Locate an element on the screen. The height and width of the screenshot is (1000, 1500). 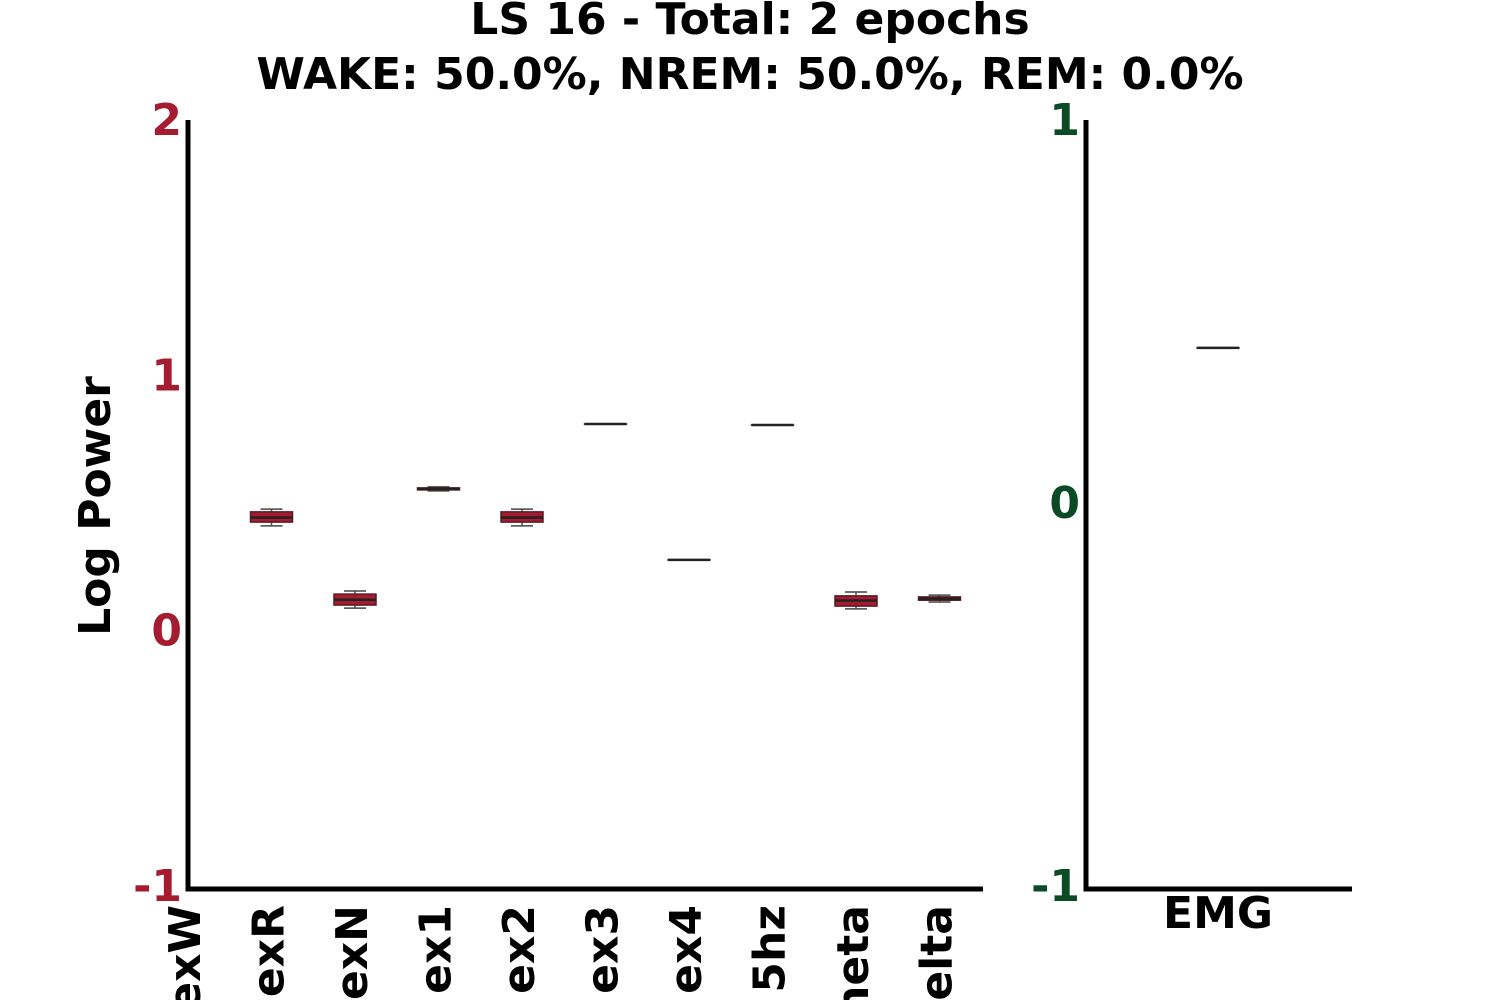
x-tick-label: exN is located at coordinates (352, 952).